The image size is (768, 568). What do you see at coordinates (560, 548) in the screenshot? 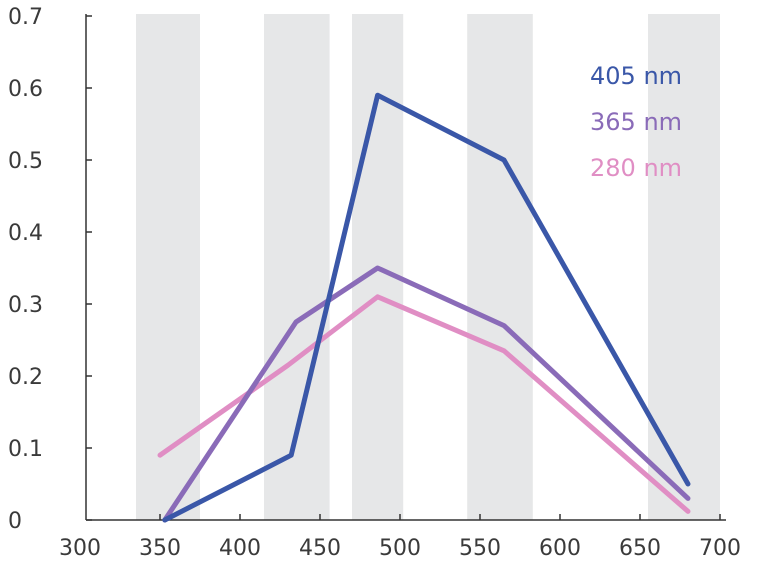
I see `x-tick-label: 600` at bounding box center [560, 548].